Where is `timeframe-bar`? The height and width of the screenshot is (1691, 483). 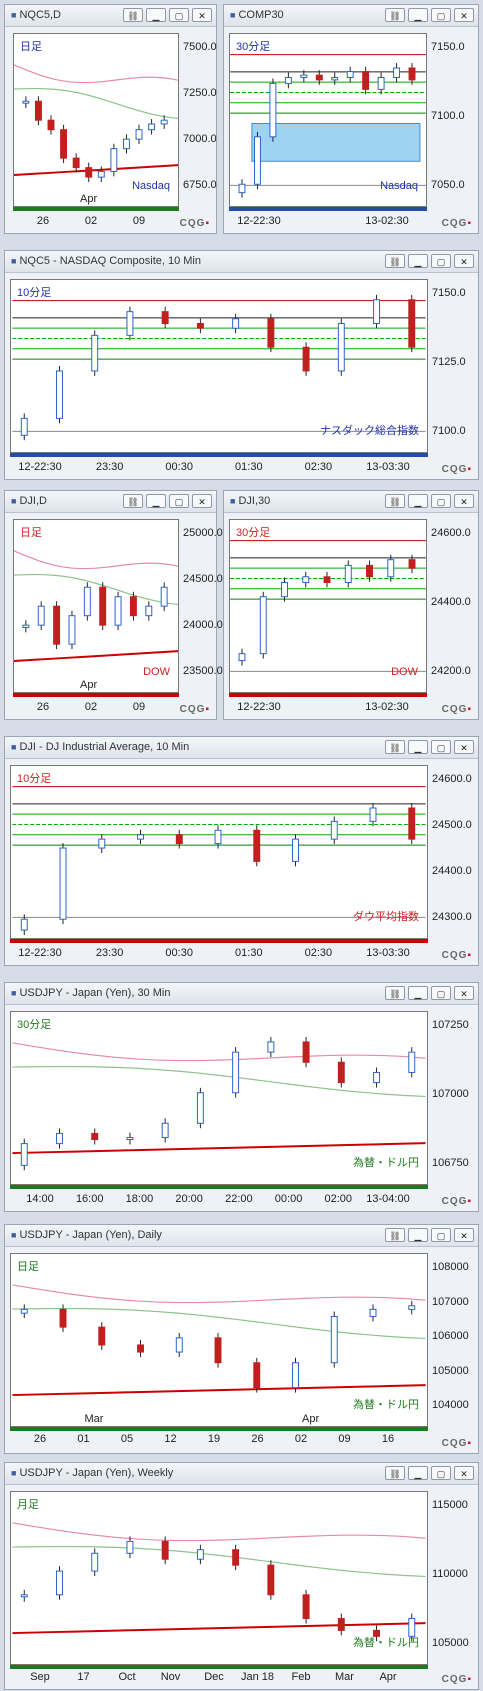
timeframe-bar is located at coordinates (219, 1667).